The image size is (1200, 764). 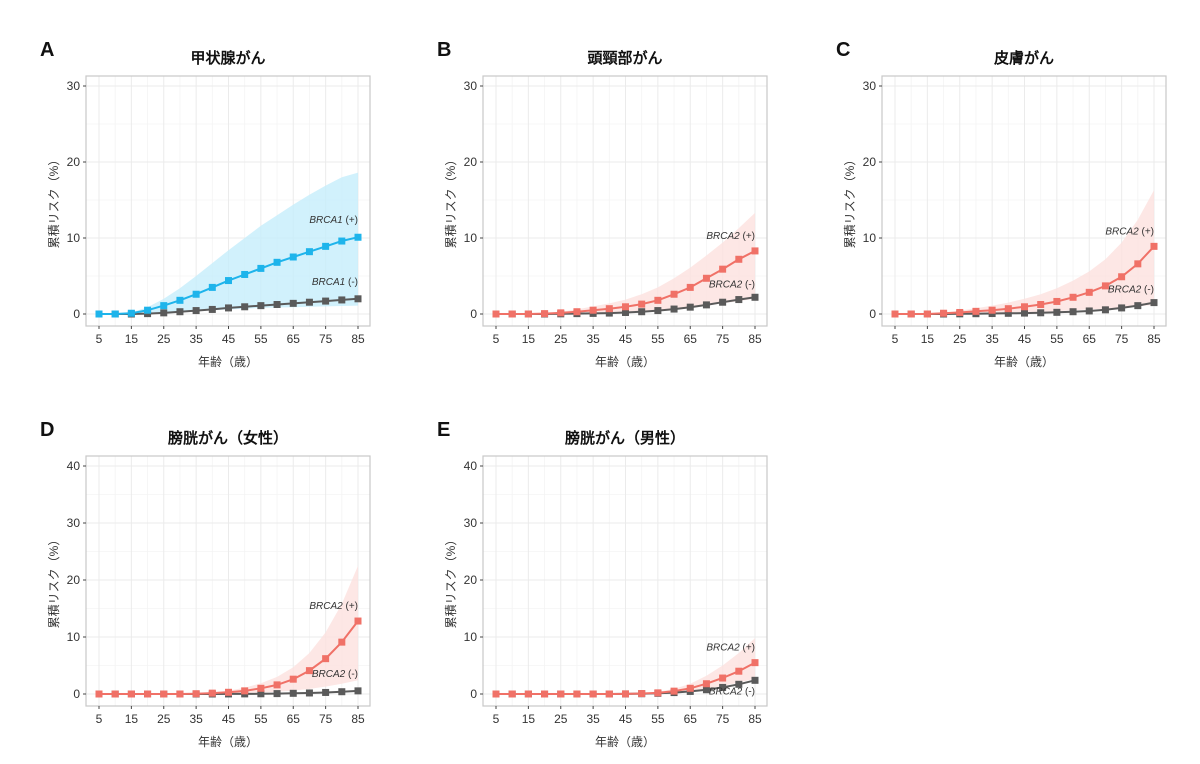 What do you see at coordinates (624, 58) in the screenshot?
I see `panel-title: 頭頸部がん` at bounding box center [624, 58].